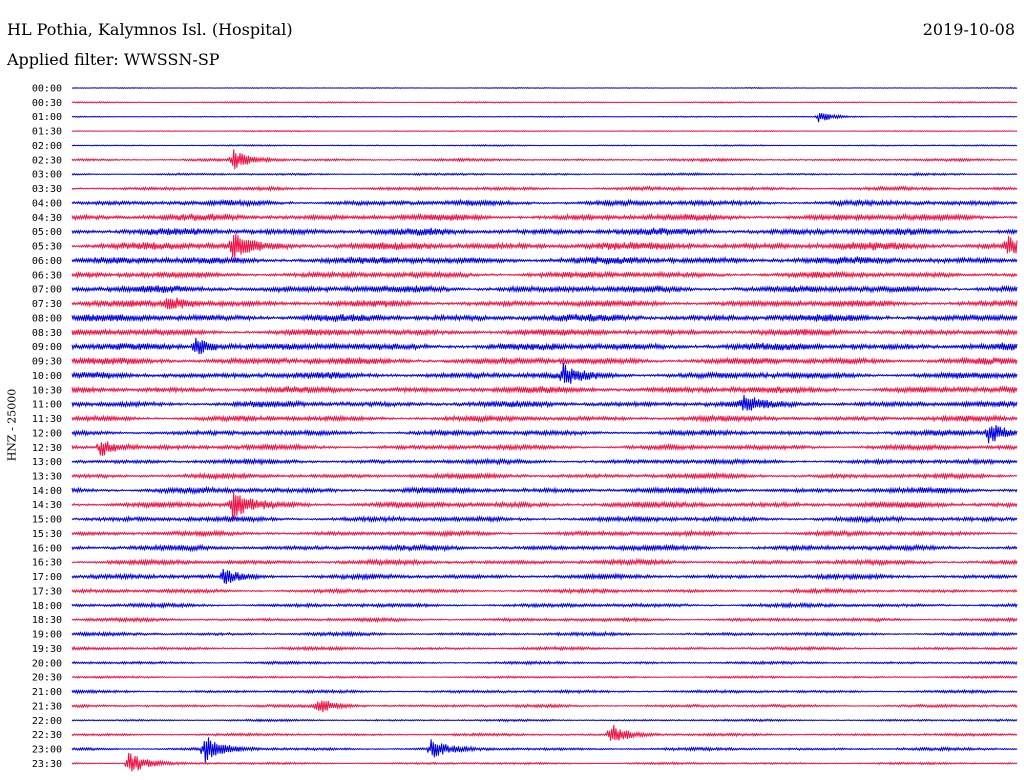  What do you see at coordinates (47, 433) in the screenshot?
I see `row-time-label: 12:00` at bounding box center [47, 433].